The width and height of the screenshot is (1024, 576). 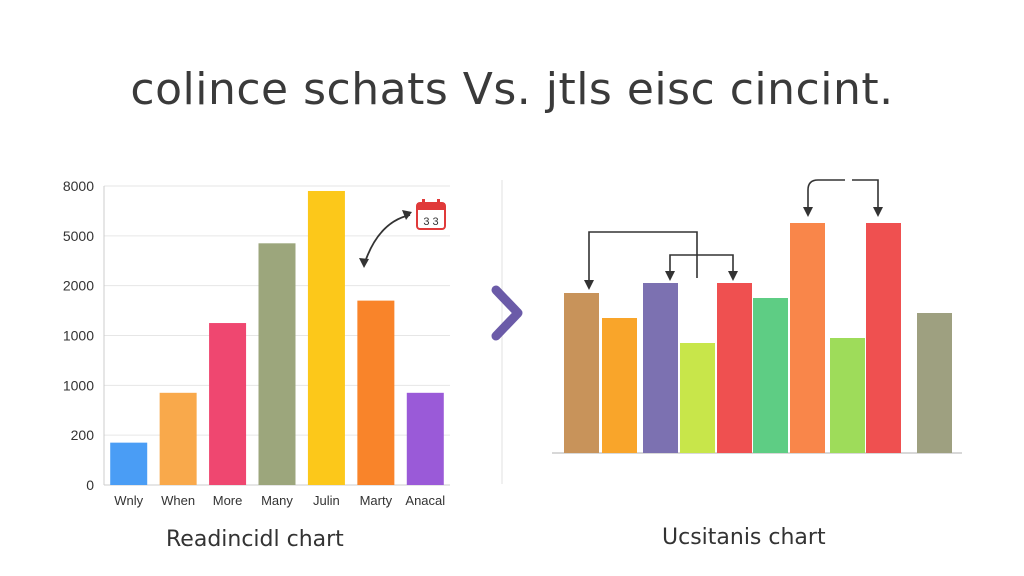 What do you see at coordinates (431, 214) in the screenshot?
I see `calendar-icon: 3 3` at bounding box center [431, 214].